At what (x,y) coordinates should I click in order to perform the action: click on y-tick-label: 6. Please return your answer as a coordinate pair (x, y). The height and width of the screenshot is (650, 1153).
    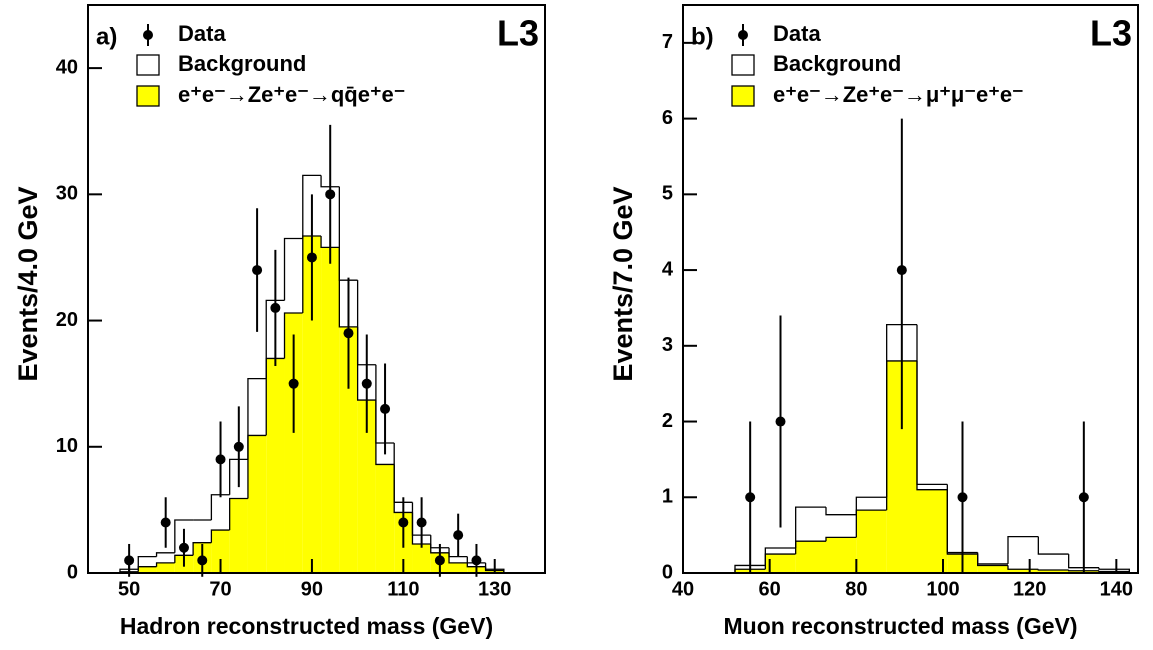
    Looking at the image, I should click on (667, 118).